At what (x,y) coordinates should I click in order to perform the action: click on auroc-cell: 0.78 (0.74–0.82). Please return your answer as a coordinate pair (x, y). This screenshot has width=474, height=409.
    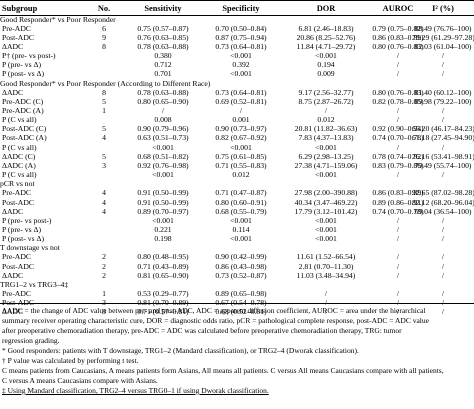
    Looking at the image, I should click on (398, 156).